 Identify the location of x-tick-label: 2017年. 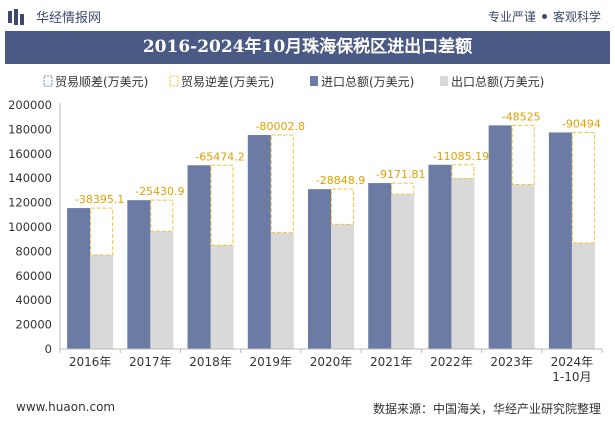
(150, 362).